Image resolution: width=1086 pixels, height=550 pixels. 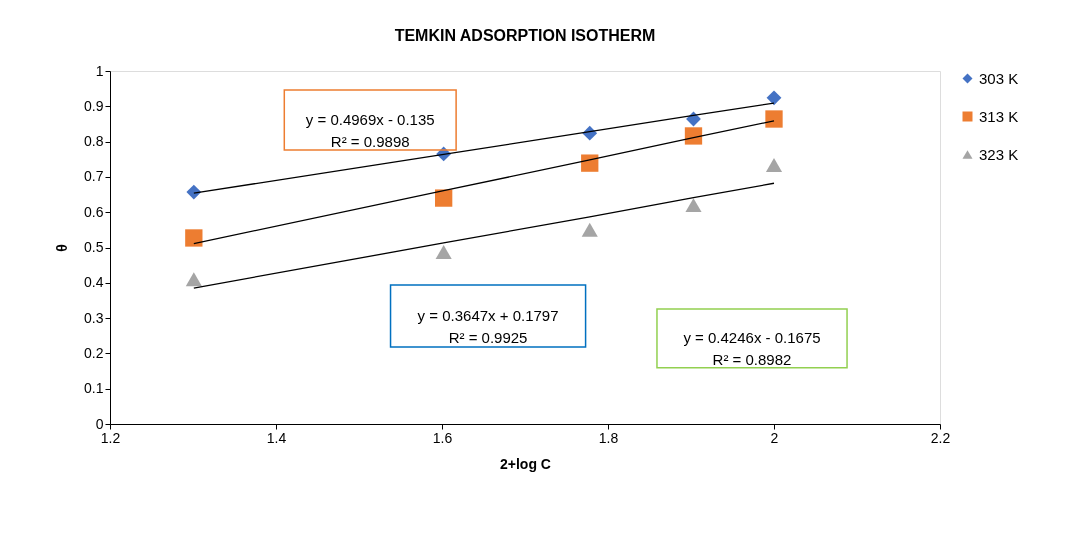 I want to click on y-tick-label: 0.8, so click(x=94, y=141).